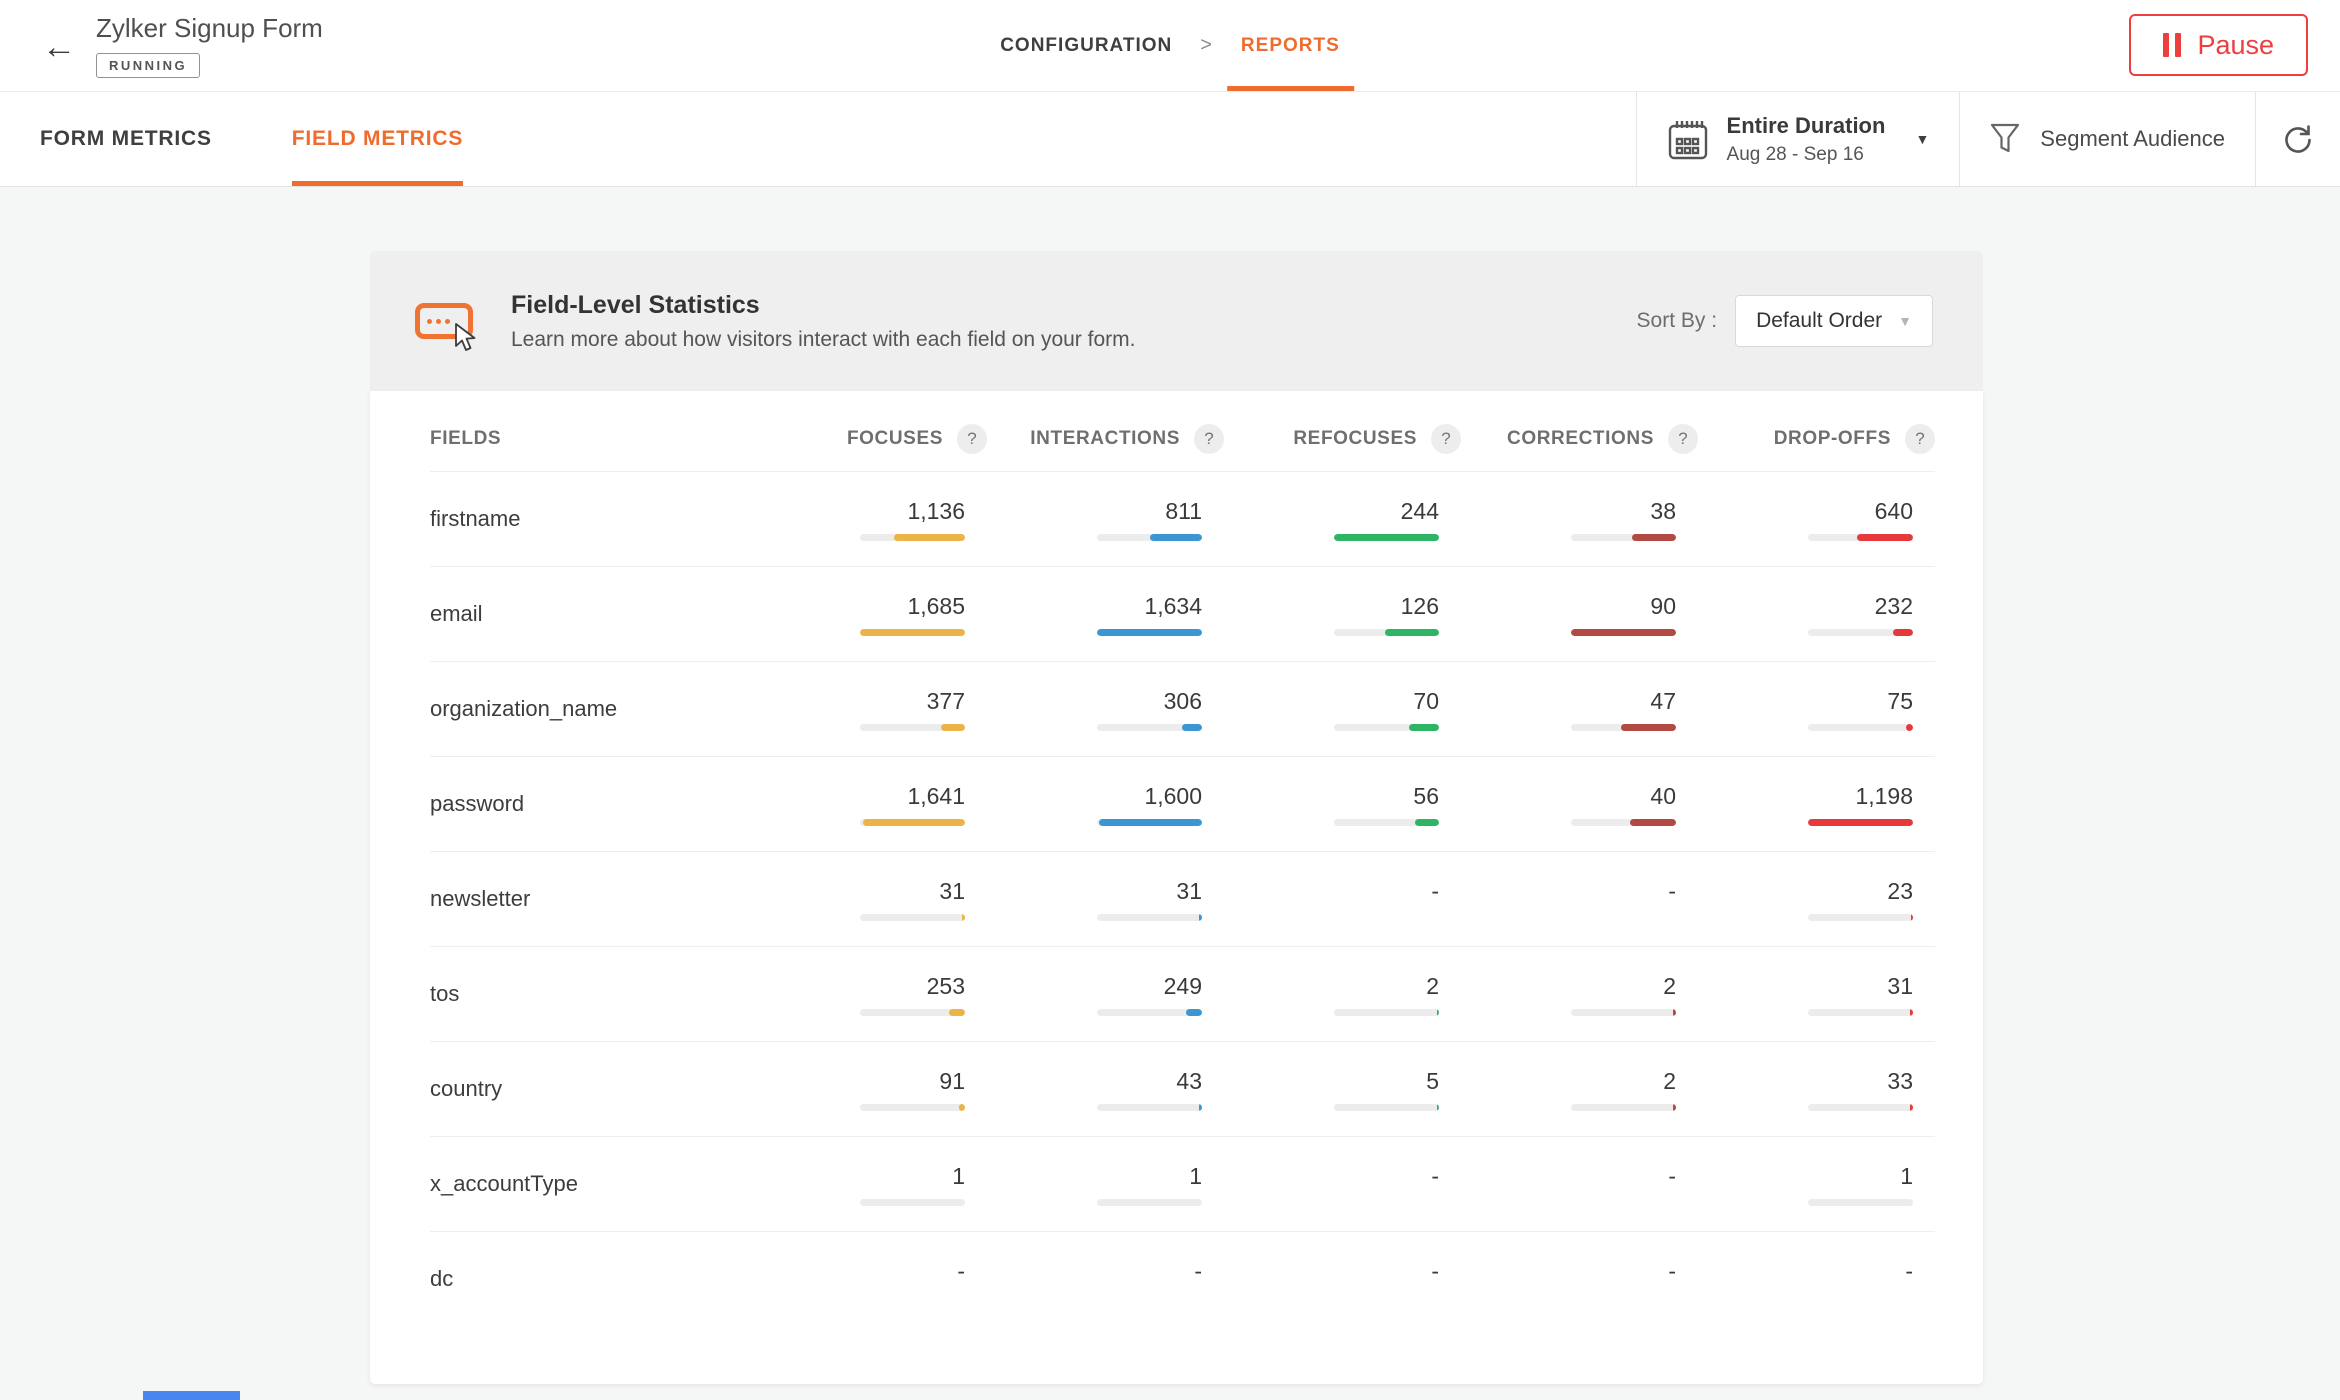 Image resolution: width=2340 pixels, height=1400 pixels. I want to click on sort-order-dropdown: Default Order ▼, so click(1834, 321).